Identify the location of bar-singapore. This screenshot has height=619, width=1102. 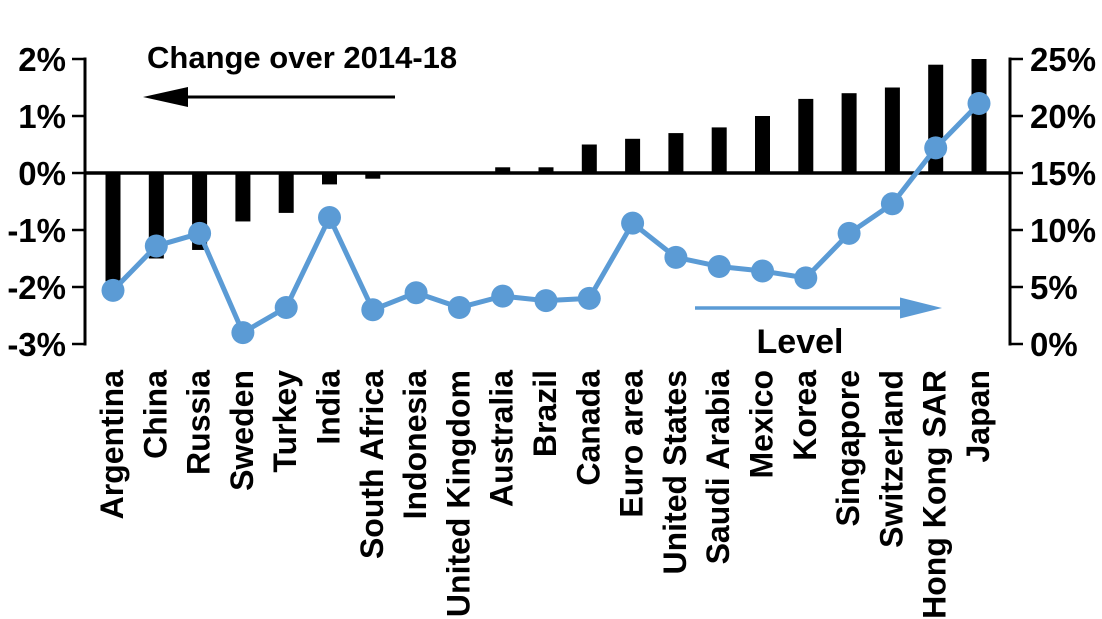
(849, 133).